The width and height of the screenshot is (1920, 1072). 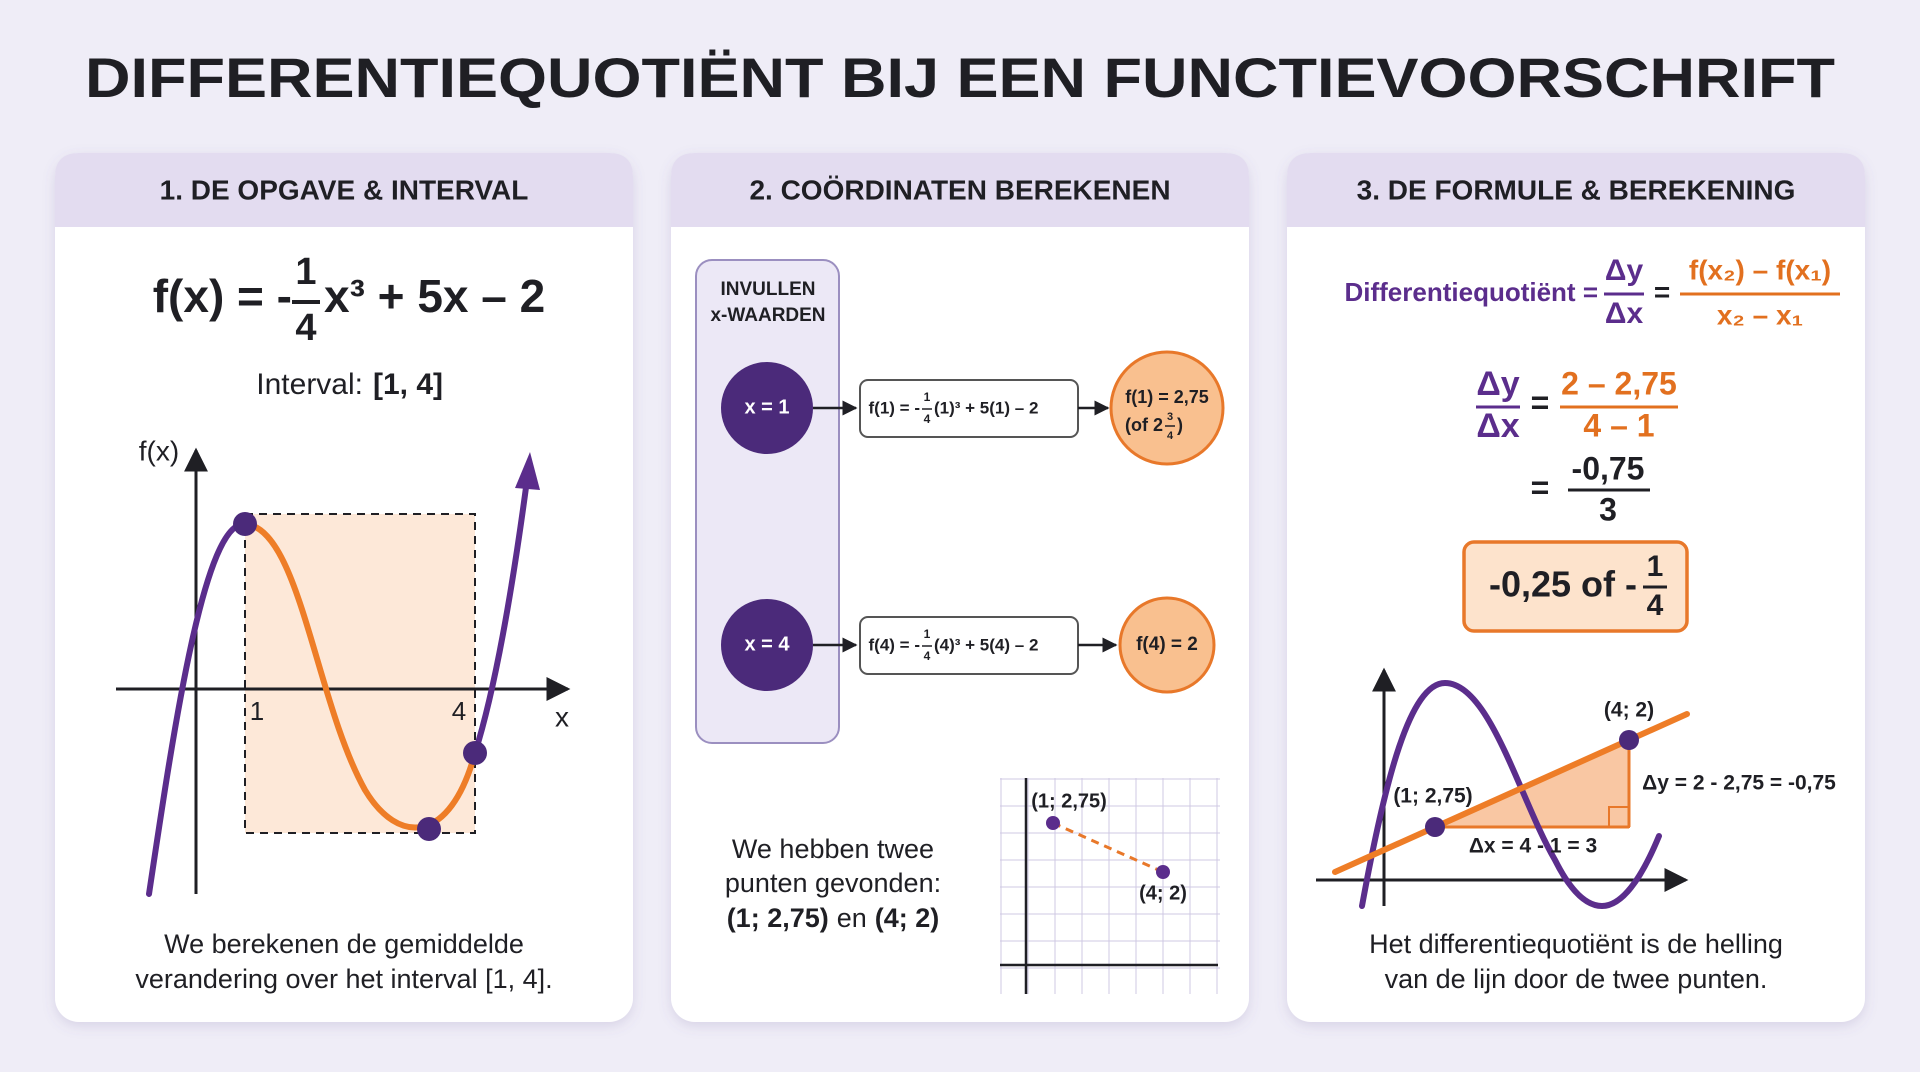 What do you see at coordinates (1110, 886) in the screenshot?
I see `mini-grid` at bounding box center [1110, 886].